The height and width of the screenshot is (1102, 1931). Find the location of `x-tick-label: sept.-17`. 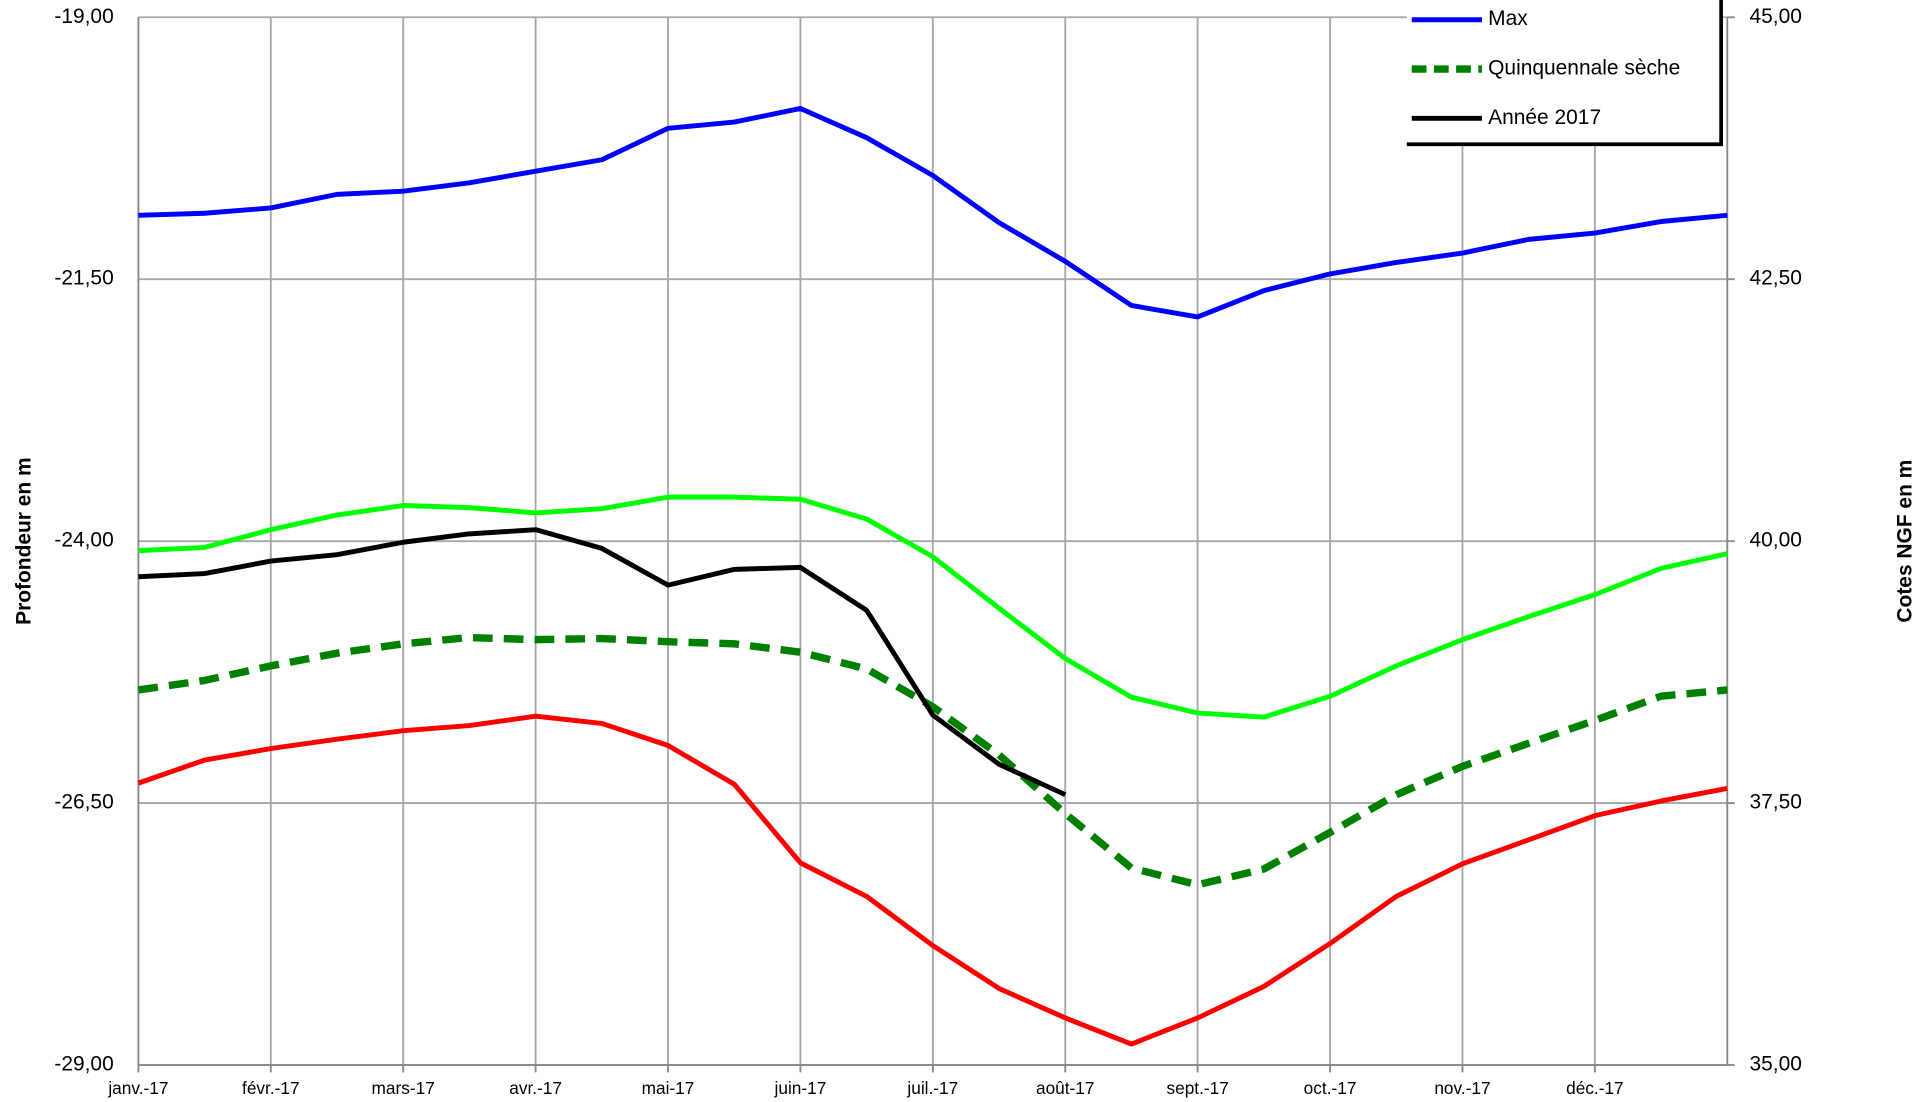

x-tick-label: sept.-17 is located at coordinates (1197, 1088).